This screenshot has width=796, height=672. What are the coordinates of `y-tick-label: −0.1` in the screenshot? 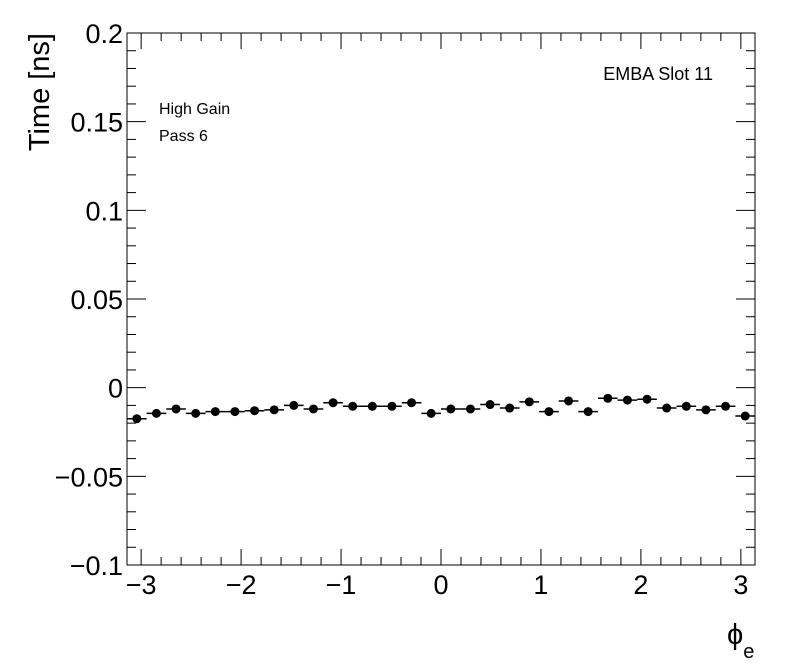 It's located at (96, 566).